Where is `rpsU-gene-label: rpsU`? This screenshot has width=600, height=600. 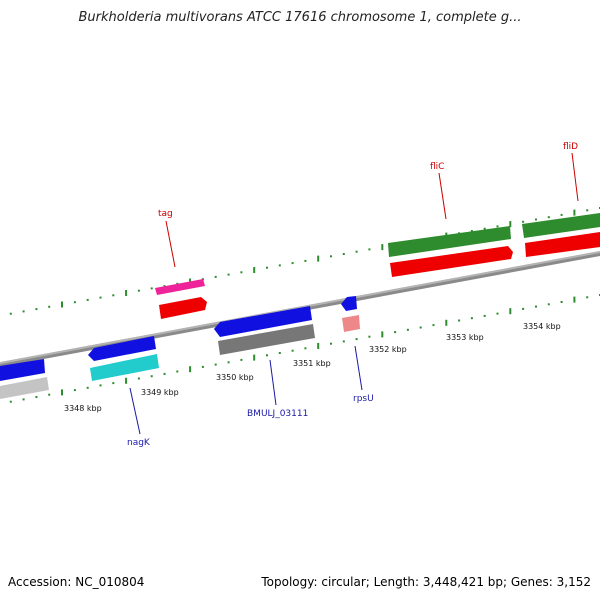 rpsU-gene-label: rpsU is located at coordinates (363, 399).